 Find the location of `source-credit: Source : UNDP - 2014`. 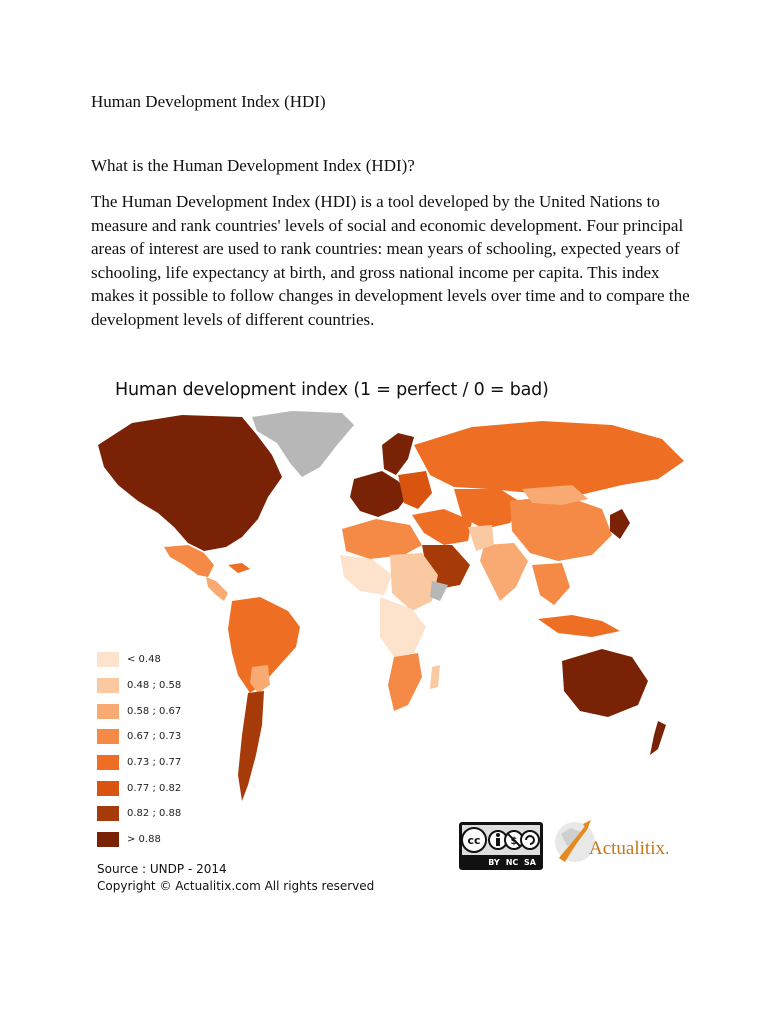

source-credit: Source : UNDP - 2014 is located at coordinates (162, 869).